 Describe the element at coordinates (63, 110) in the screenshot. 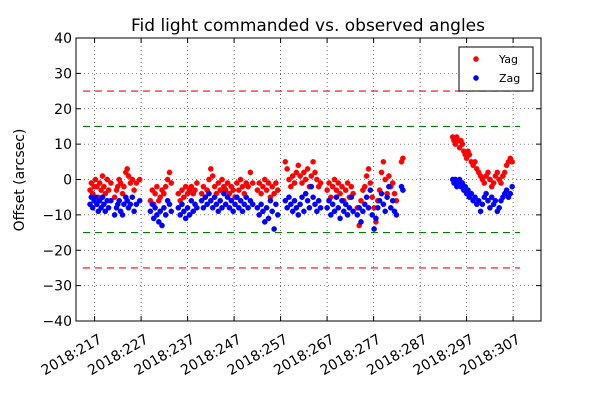

I see `y-tick-label: 20` at that location.